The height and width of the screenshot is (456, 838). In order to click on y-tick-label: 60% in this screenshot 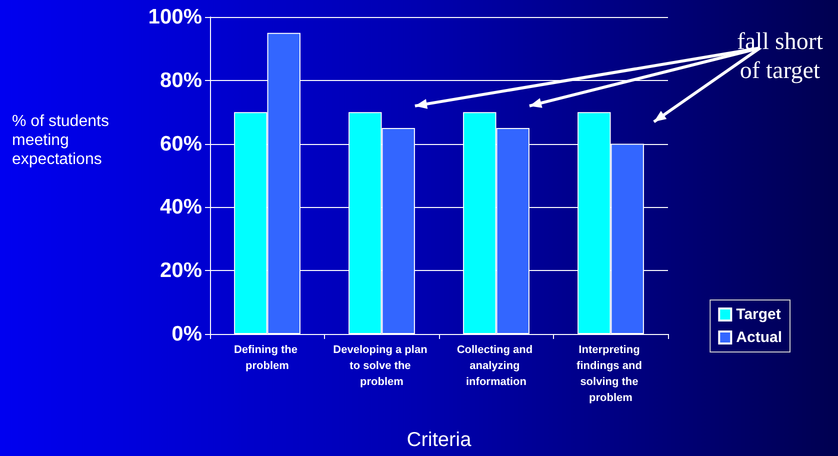, I will do `click(181, 144)`.